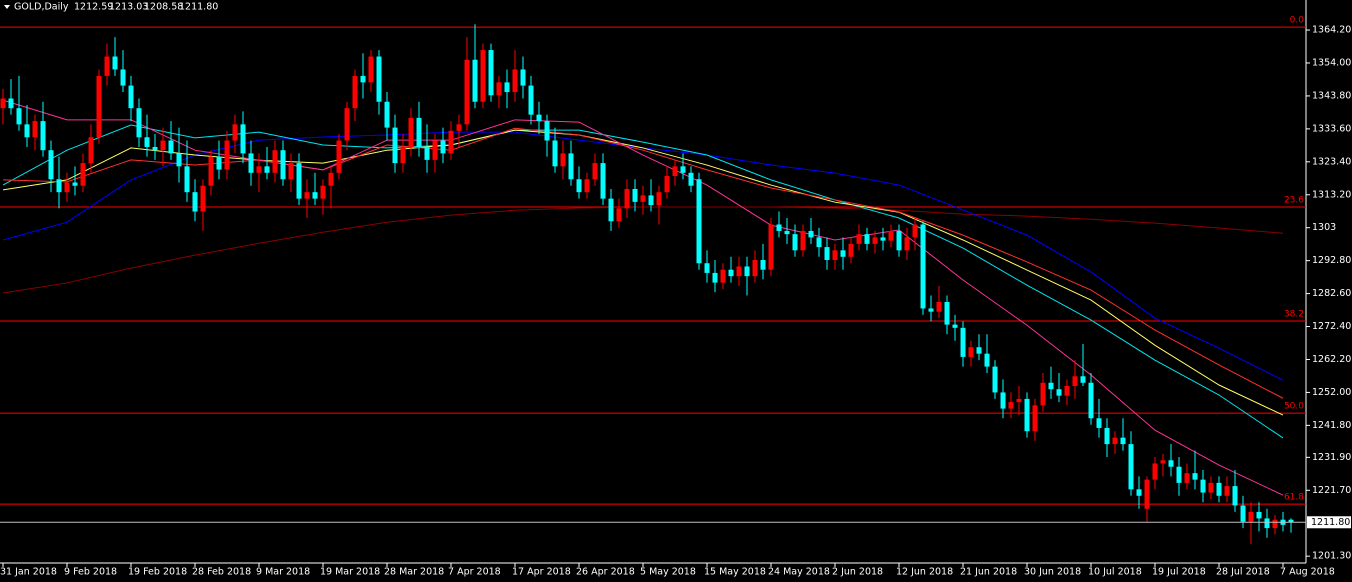 This screenshot has height=582, width=1352. Describe the element at coordinates (541, 572) in the screenshot. I see `x-tick-label: 17 Apr 2018` at that location.